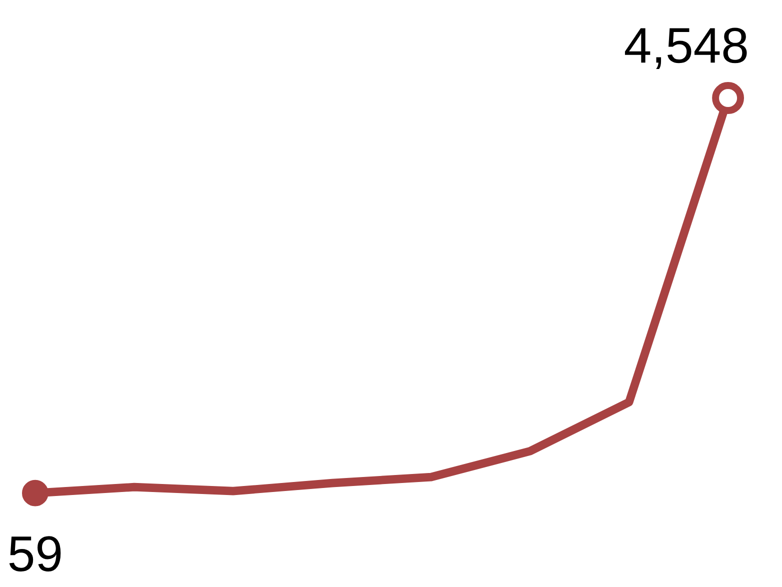 The width and height of the screenshot is (782, 587). I want to click on data-label: 59, so click(35, 554).